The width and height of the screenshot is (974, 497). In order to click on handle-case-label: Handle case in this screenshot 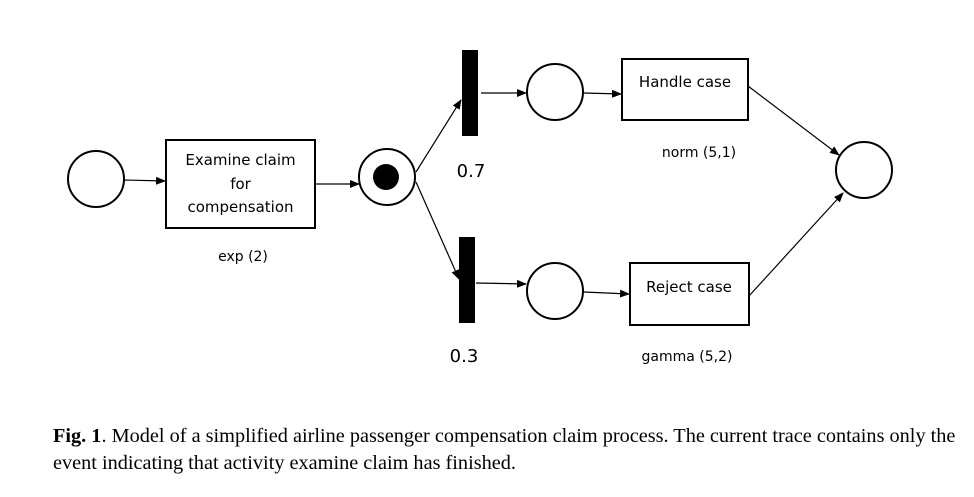, I will do `click(685, 82)`.